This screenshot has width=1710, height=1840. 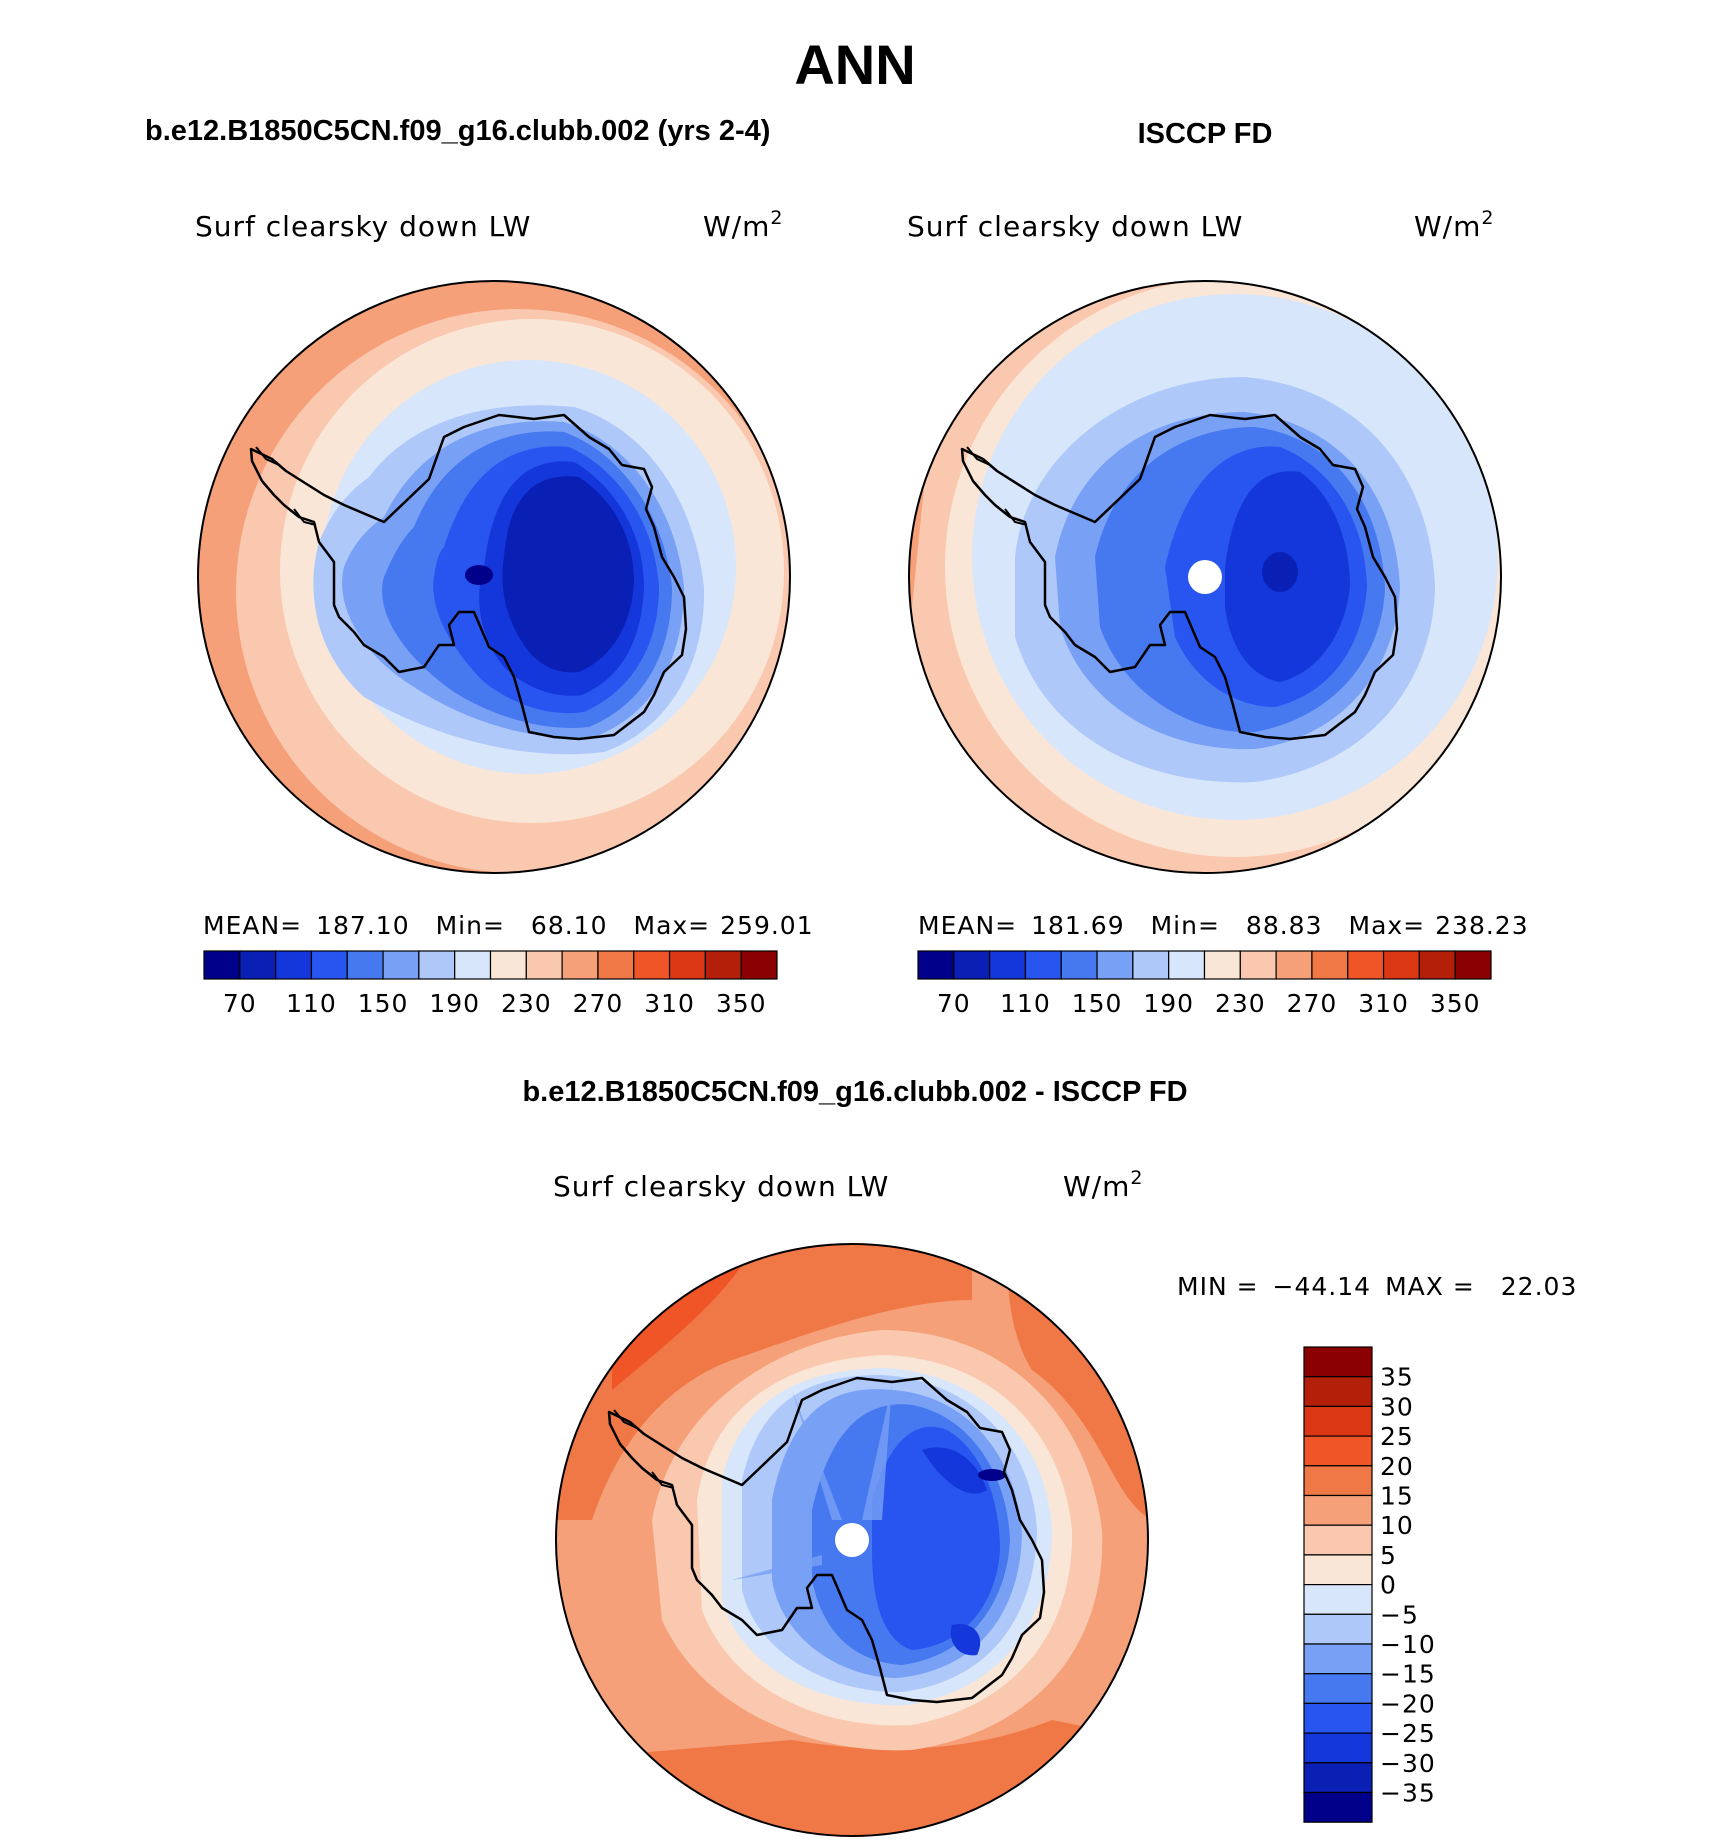 I want to click on panel-obs-colorbar-tick-label: 270, so click(x=1312, y=1003).